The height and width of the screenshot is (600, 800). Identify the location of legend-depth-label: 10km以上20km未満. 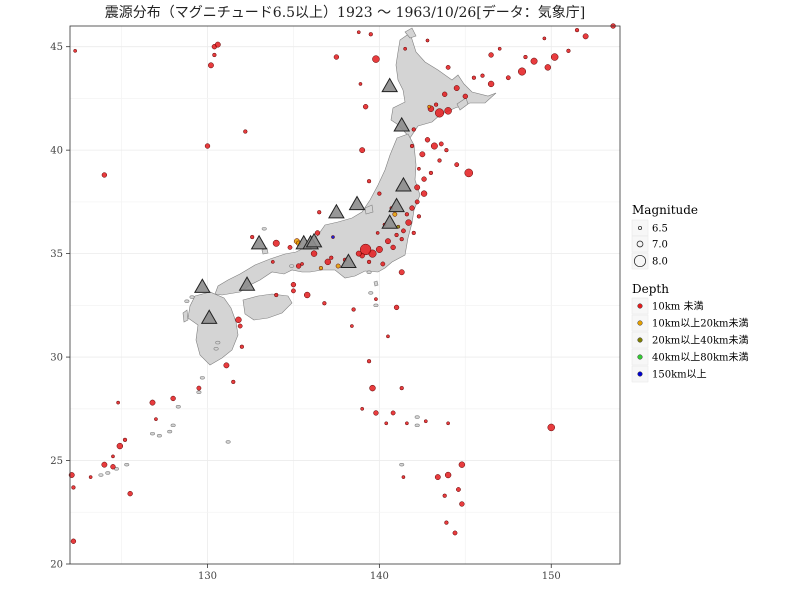
(700, 324).